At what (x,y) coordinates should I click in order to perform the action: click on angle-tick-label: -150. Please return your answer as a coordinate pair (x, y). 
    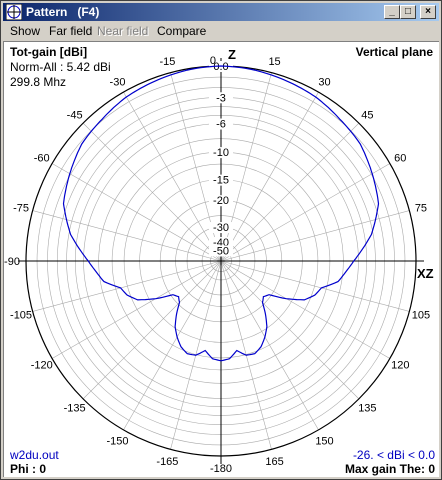
    Looking at the image, I should click on (117, 441).